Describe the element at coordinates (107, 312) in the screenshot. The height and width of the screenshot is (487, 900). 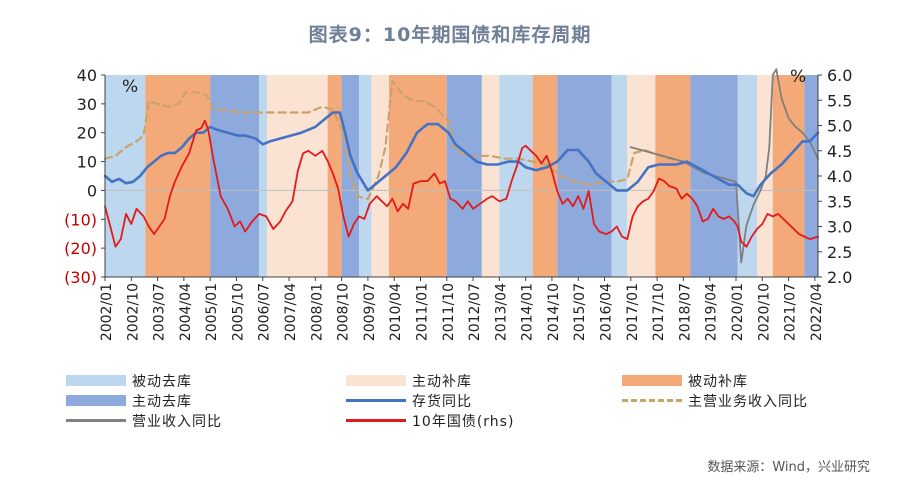
I see `x-tick-label: 2002/01` at that location.